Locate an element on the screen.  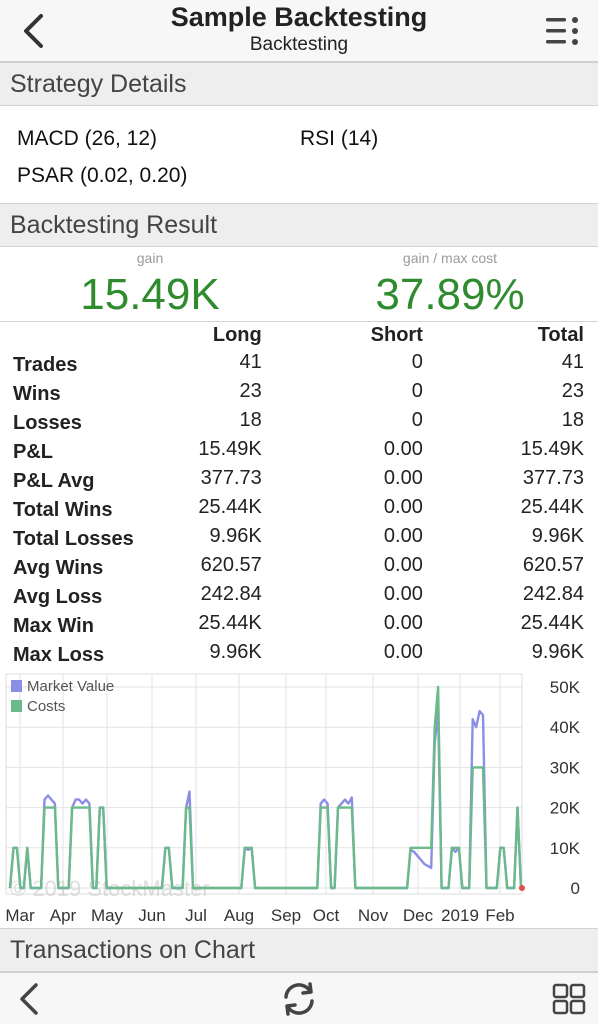
bottom-back-button is located at coordinates (32, 999).